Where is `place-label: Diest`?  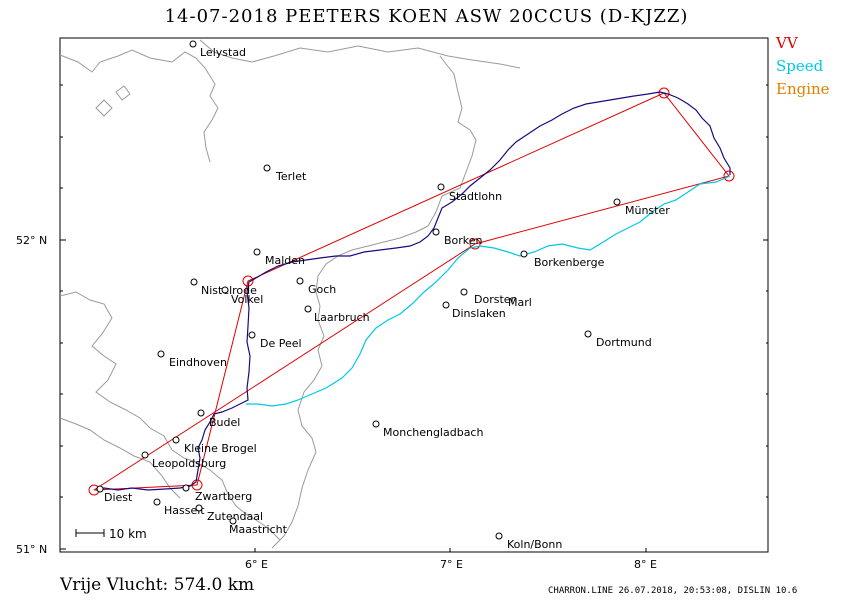 place-label: Diest is located at coordinates (118, 497).